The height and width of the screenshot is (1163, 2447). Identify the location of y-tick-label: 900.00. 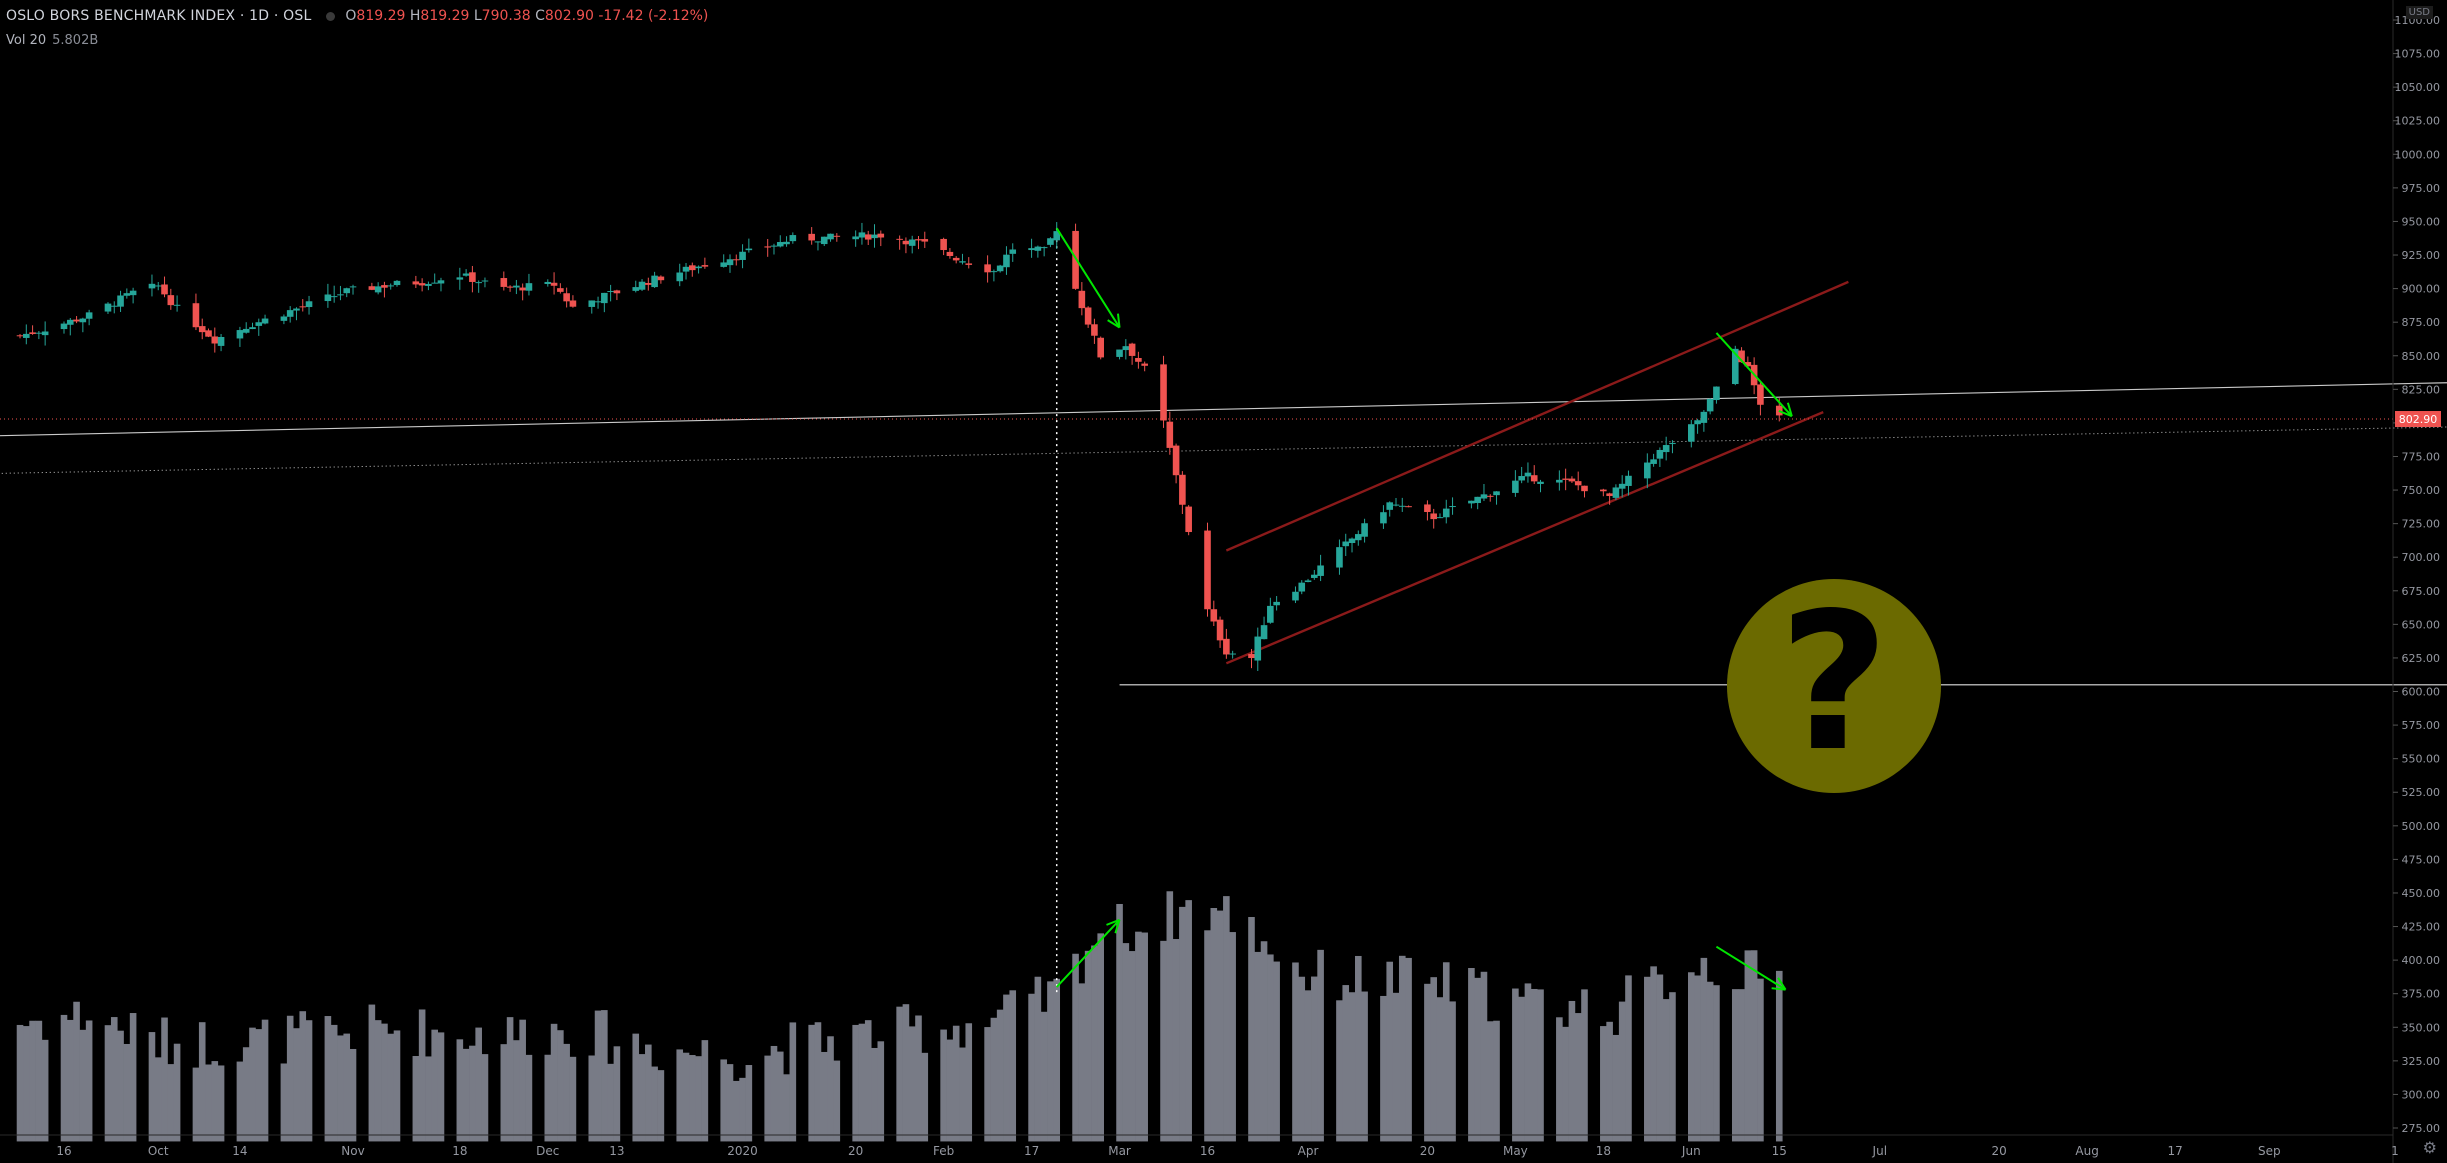
(2421, 289).